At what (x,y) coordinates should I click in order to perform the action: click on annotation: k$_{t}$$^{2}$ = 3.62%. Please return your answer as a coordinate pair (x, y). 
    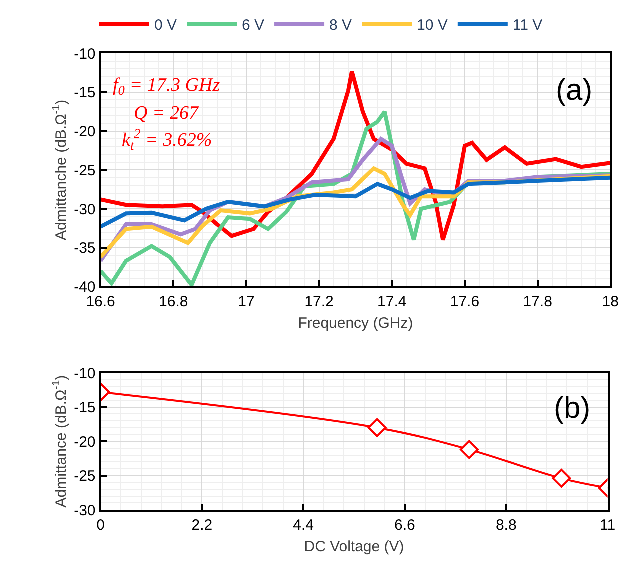
    Looking at the image, I should click on (167, 139).